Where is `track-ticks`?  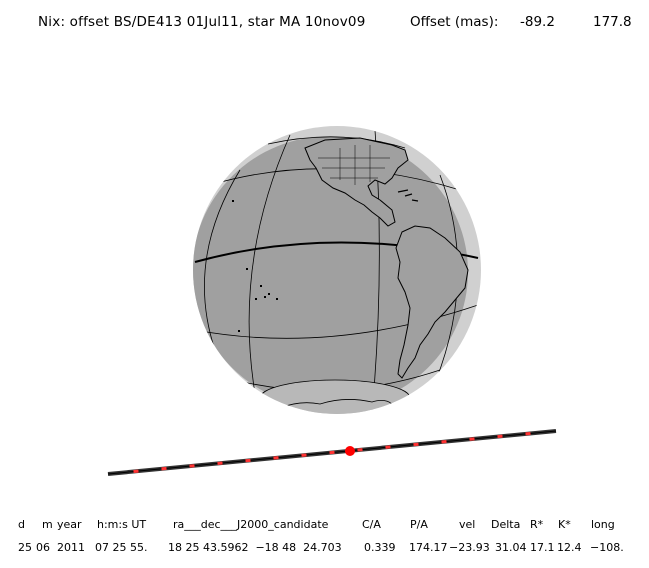
track-ticks is located at coordinates (332, 452).